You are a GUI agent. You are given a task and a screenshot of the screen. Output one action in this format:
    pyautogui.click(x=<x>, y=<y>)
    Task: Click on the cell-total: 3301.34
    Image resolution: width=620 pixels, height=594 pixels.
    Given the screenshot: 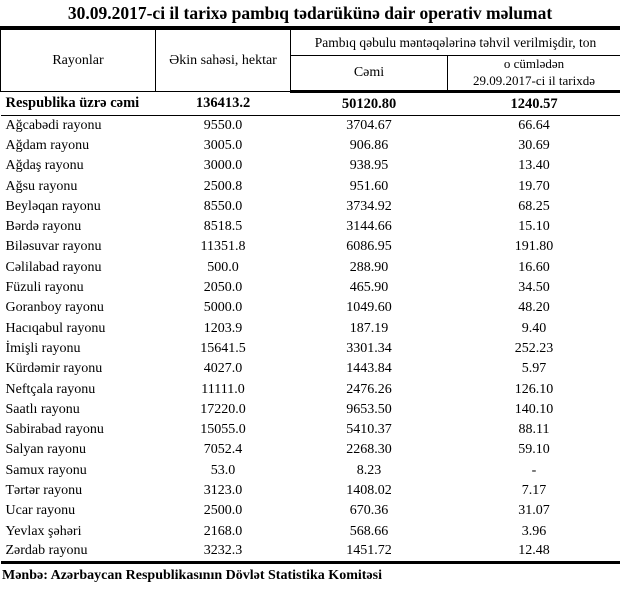 What is the action you would take?
    pyautogui.click(x=369, y=348)
    